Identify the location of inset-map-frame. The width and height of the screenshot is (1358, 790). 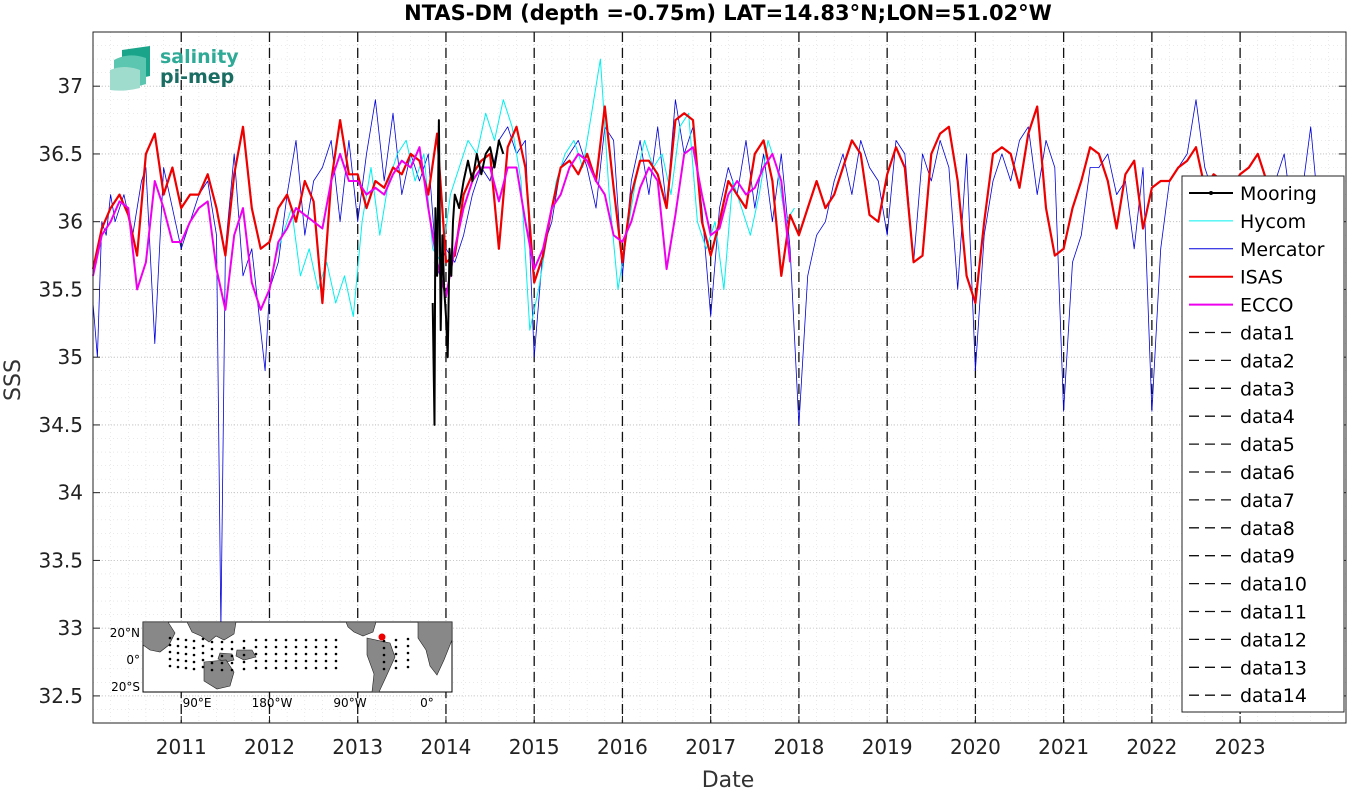
(297, 657).